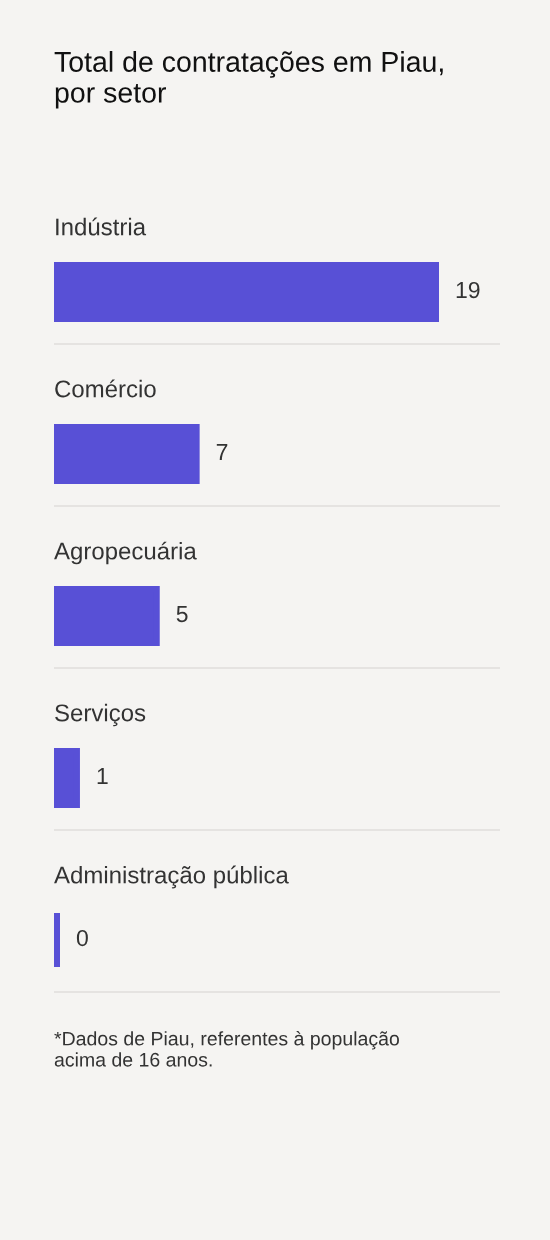 This screenshot has width=550, height=1240. Describe the element at coordinates (171, 877) in the screenshot. I see `y-tick-label: Administração pública` at that location.